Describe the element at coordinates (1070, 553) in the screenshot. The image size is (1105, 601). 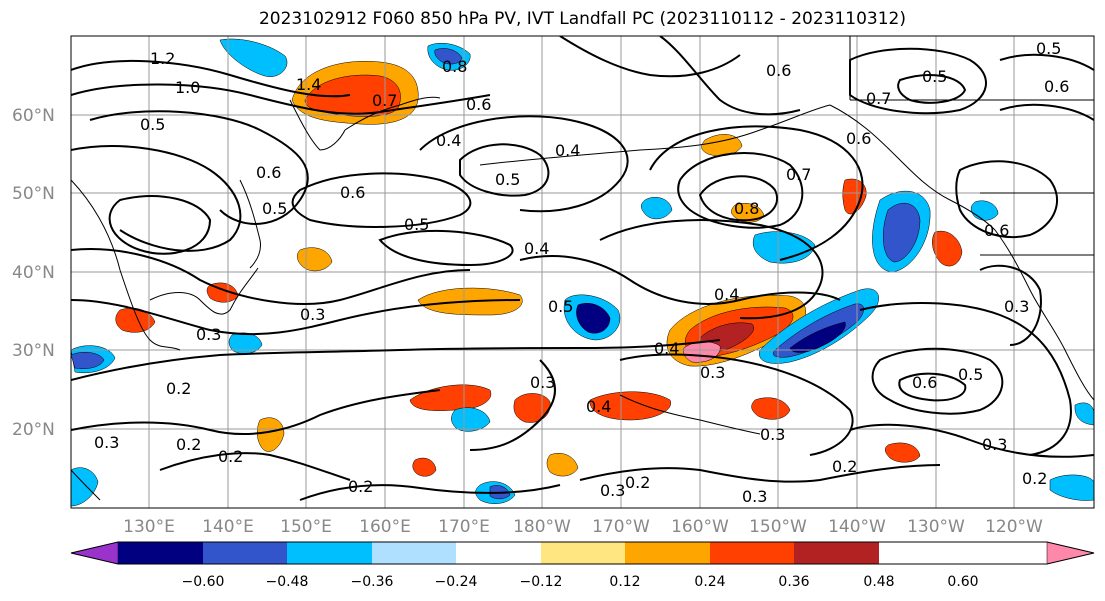
I see `colorbar-max-extension` at that location.